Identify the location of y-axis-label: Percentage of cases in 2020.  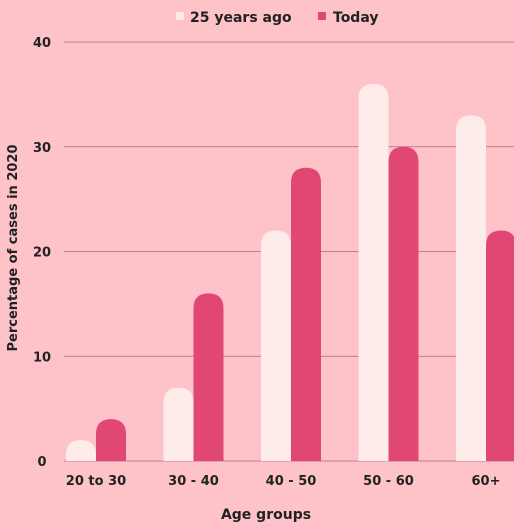
(13, 248).